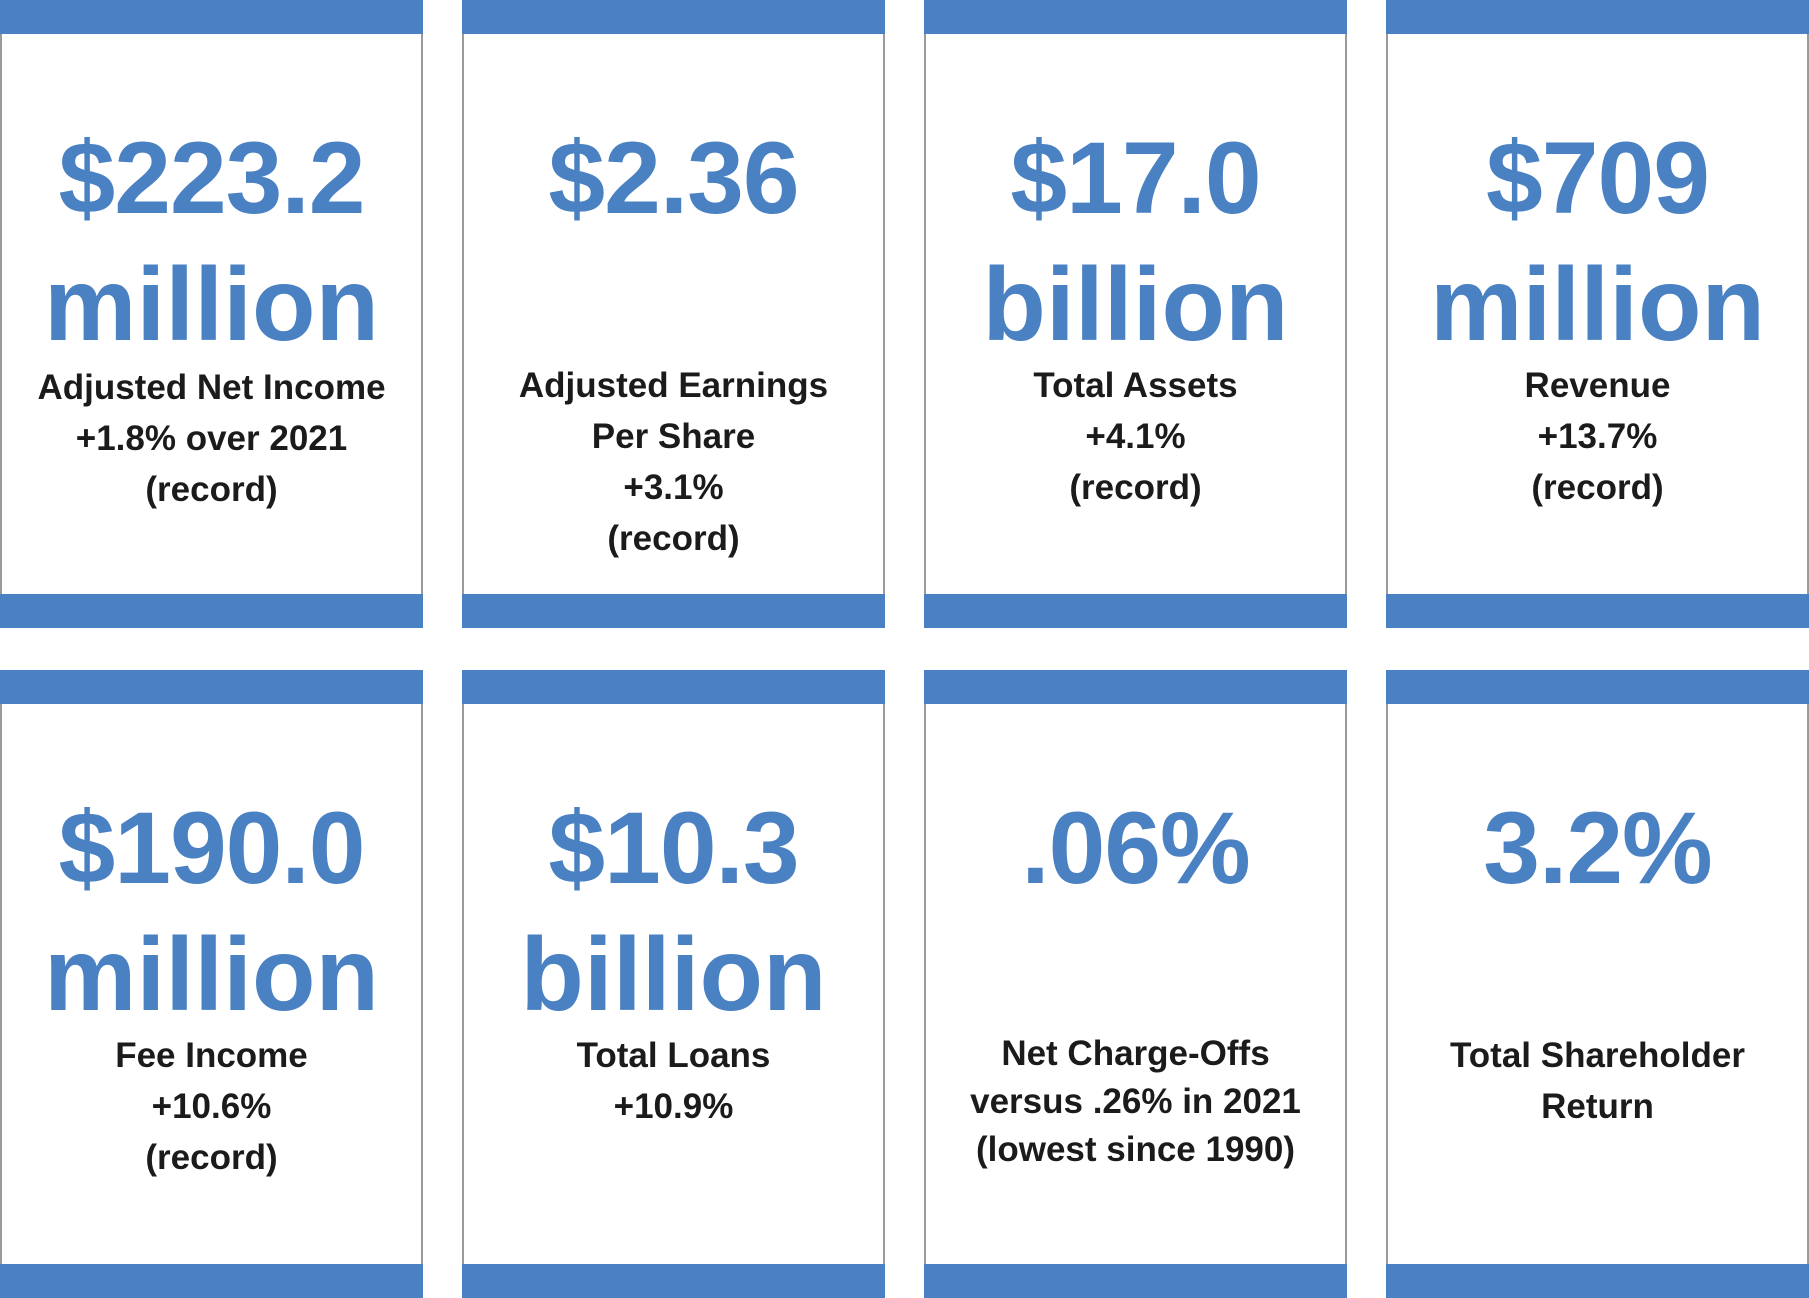  What do you see at coordinates (673, 436) in the screenshot?
I see `metric-label-continued: Per Share` at bounding box center [673, 436].